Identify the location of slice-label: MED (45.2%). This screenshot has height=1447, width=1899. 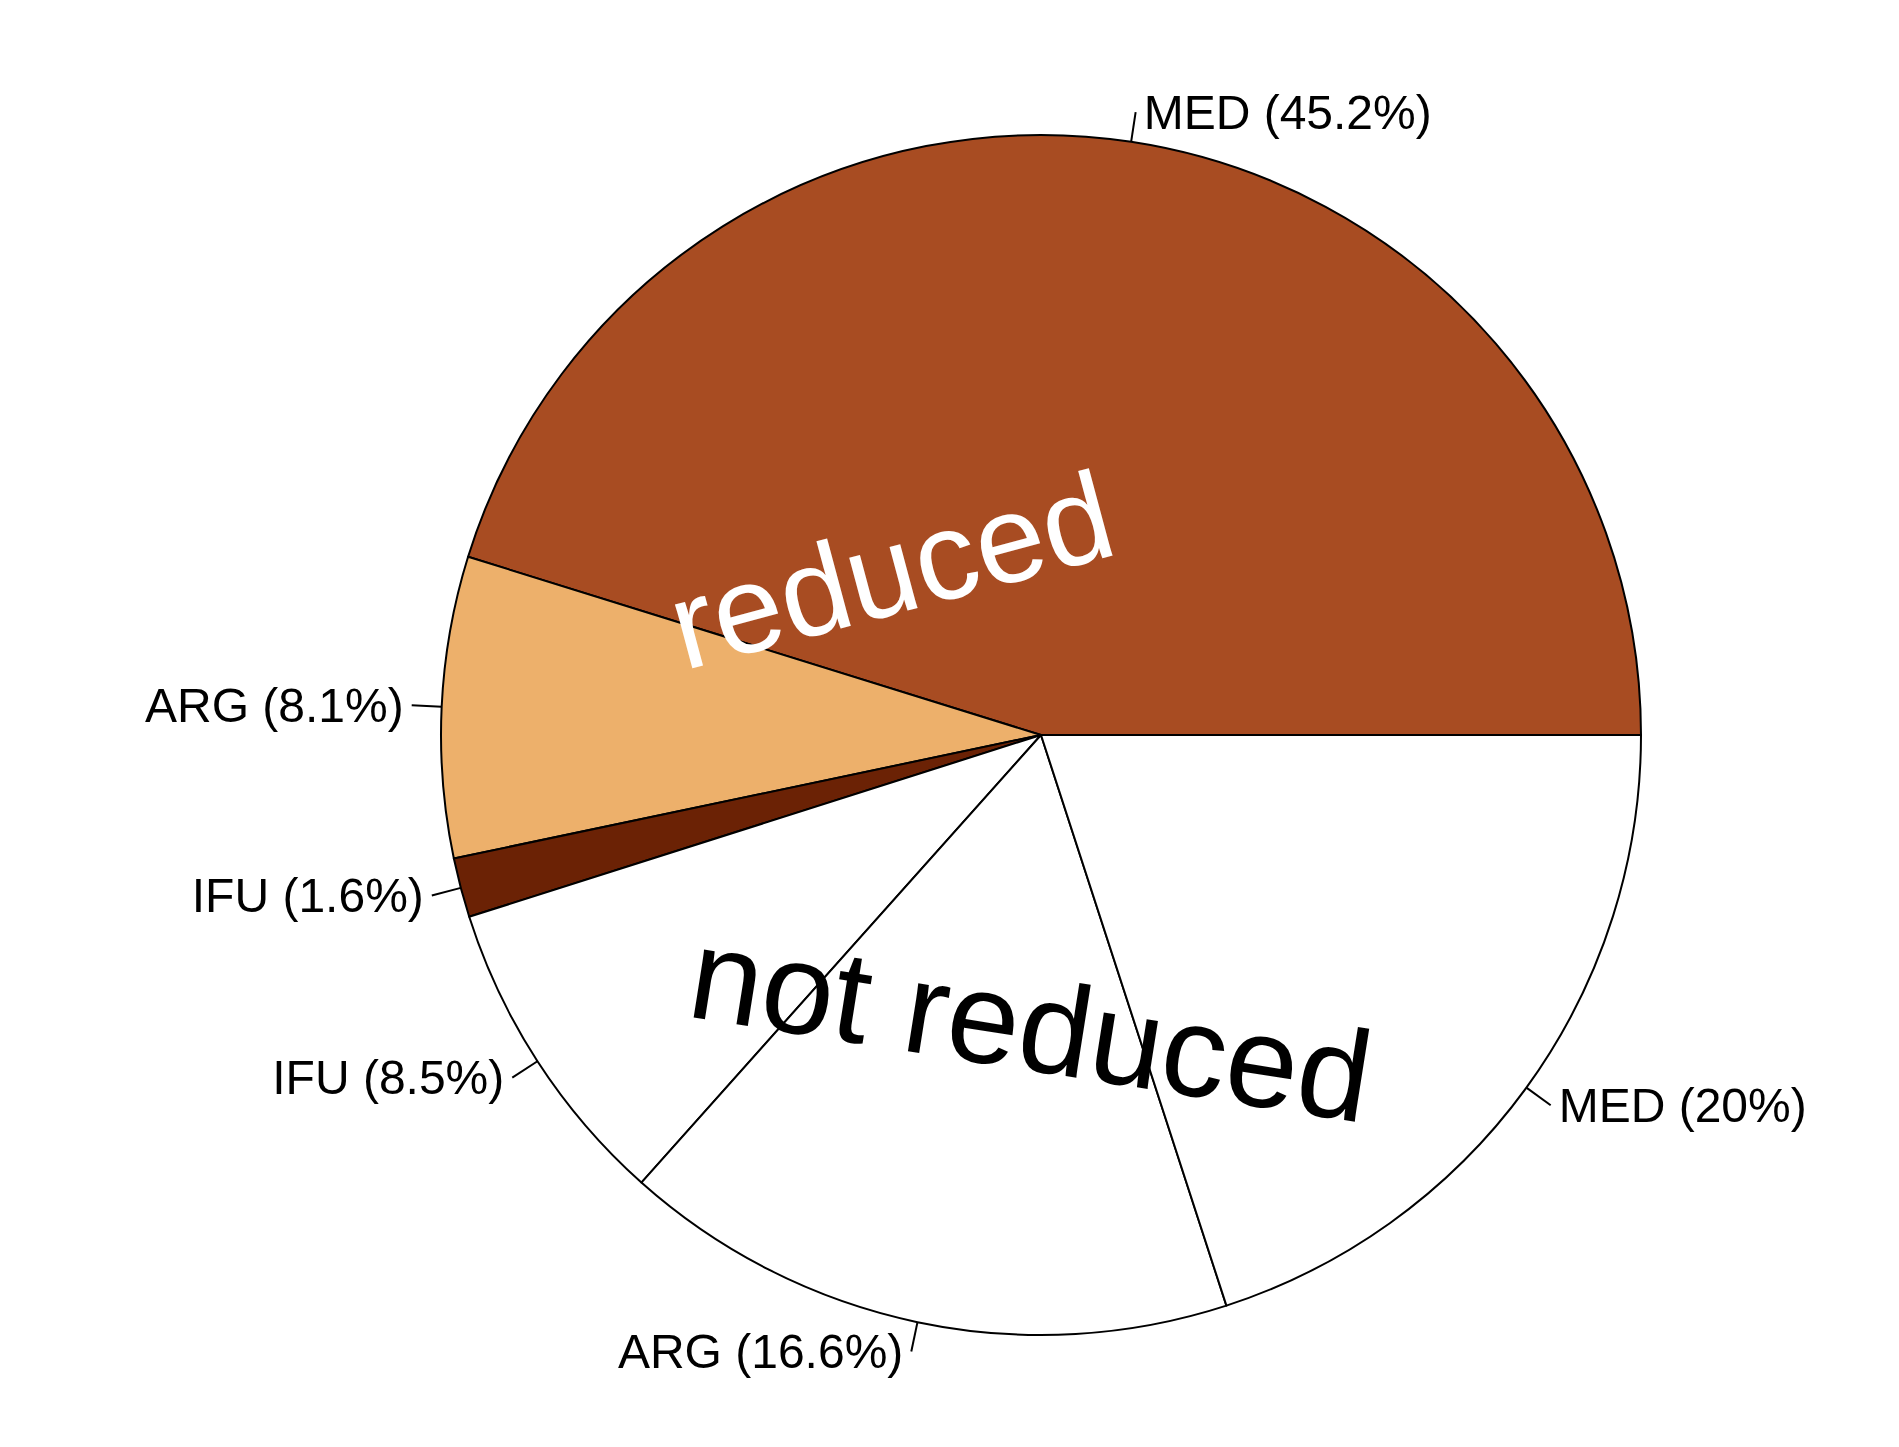
(1287, 112).